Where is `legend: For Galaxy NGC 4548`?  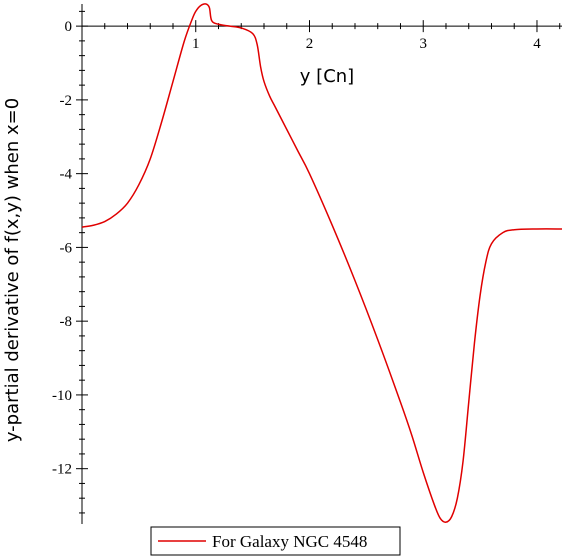
legend: For Galaxy NGC 4548 is located at coordinates (275, 541).